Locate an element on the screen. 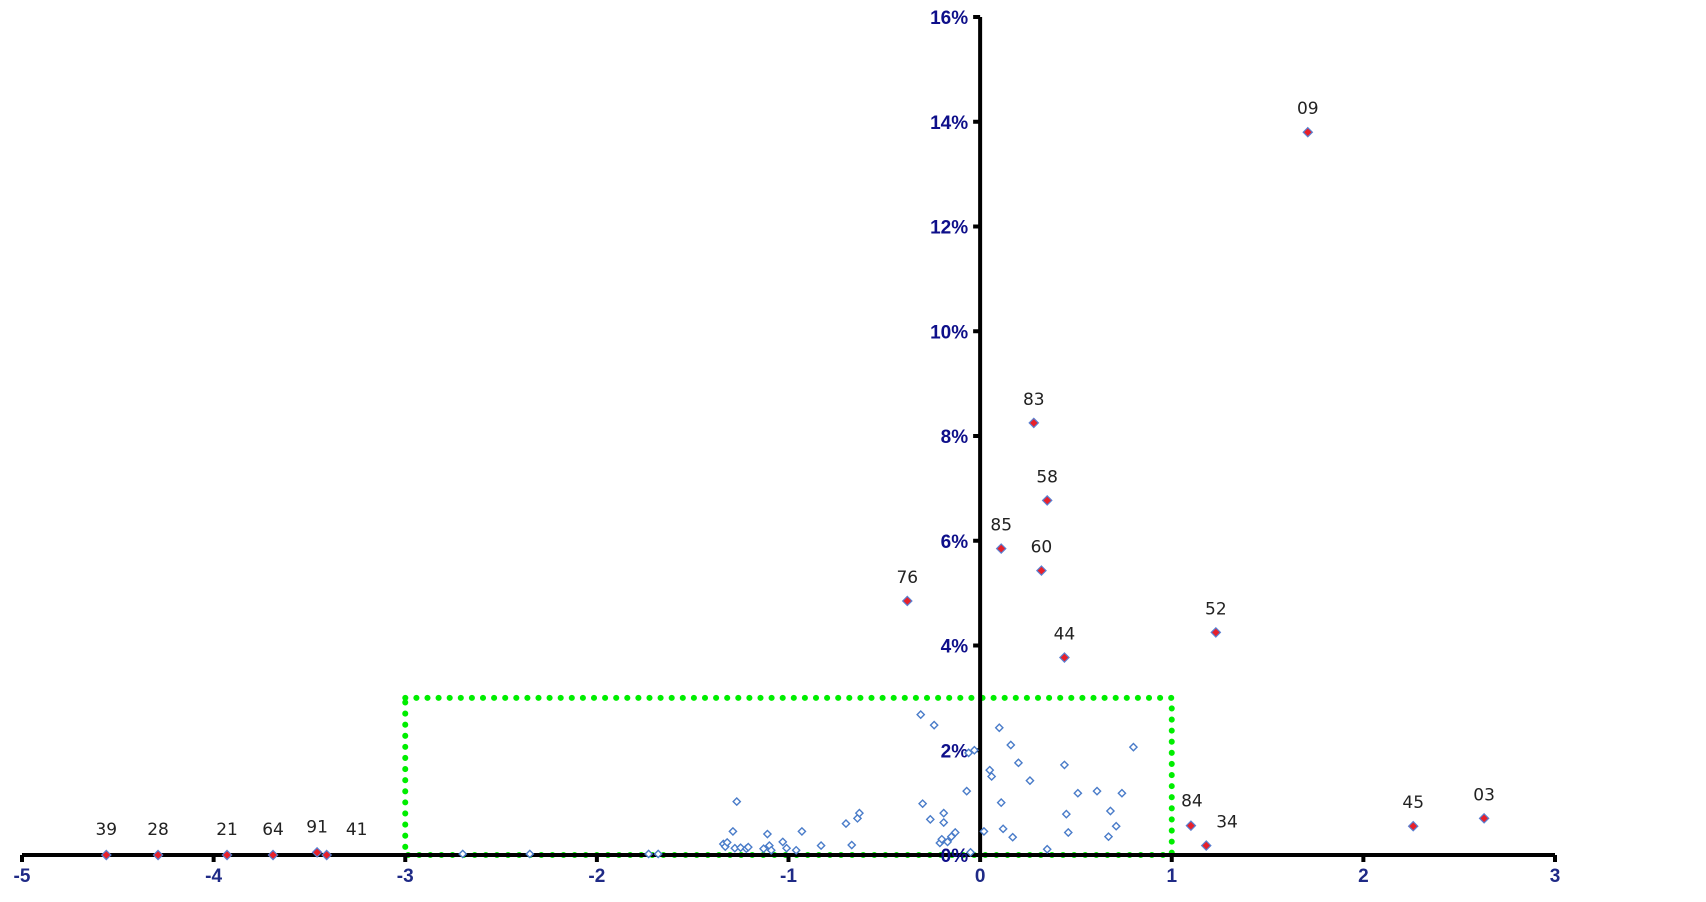 The height and width of the screenshot is (902, 1706). x-tick-label: -5 is located at coordinates (22, 876).